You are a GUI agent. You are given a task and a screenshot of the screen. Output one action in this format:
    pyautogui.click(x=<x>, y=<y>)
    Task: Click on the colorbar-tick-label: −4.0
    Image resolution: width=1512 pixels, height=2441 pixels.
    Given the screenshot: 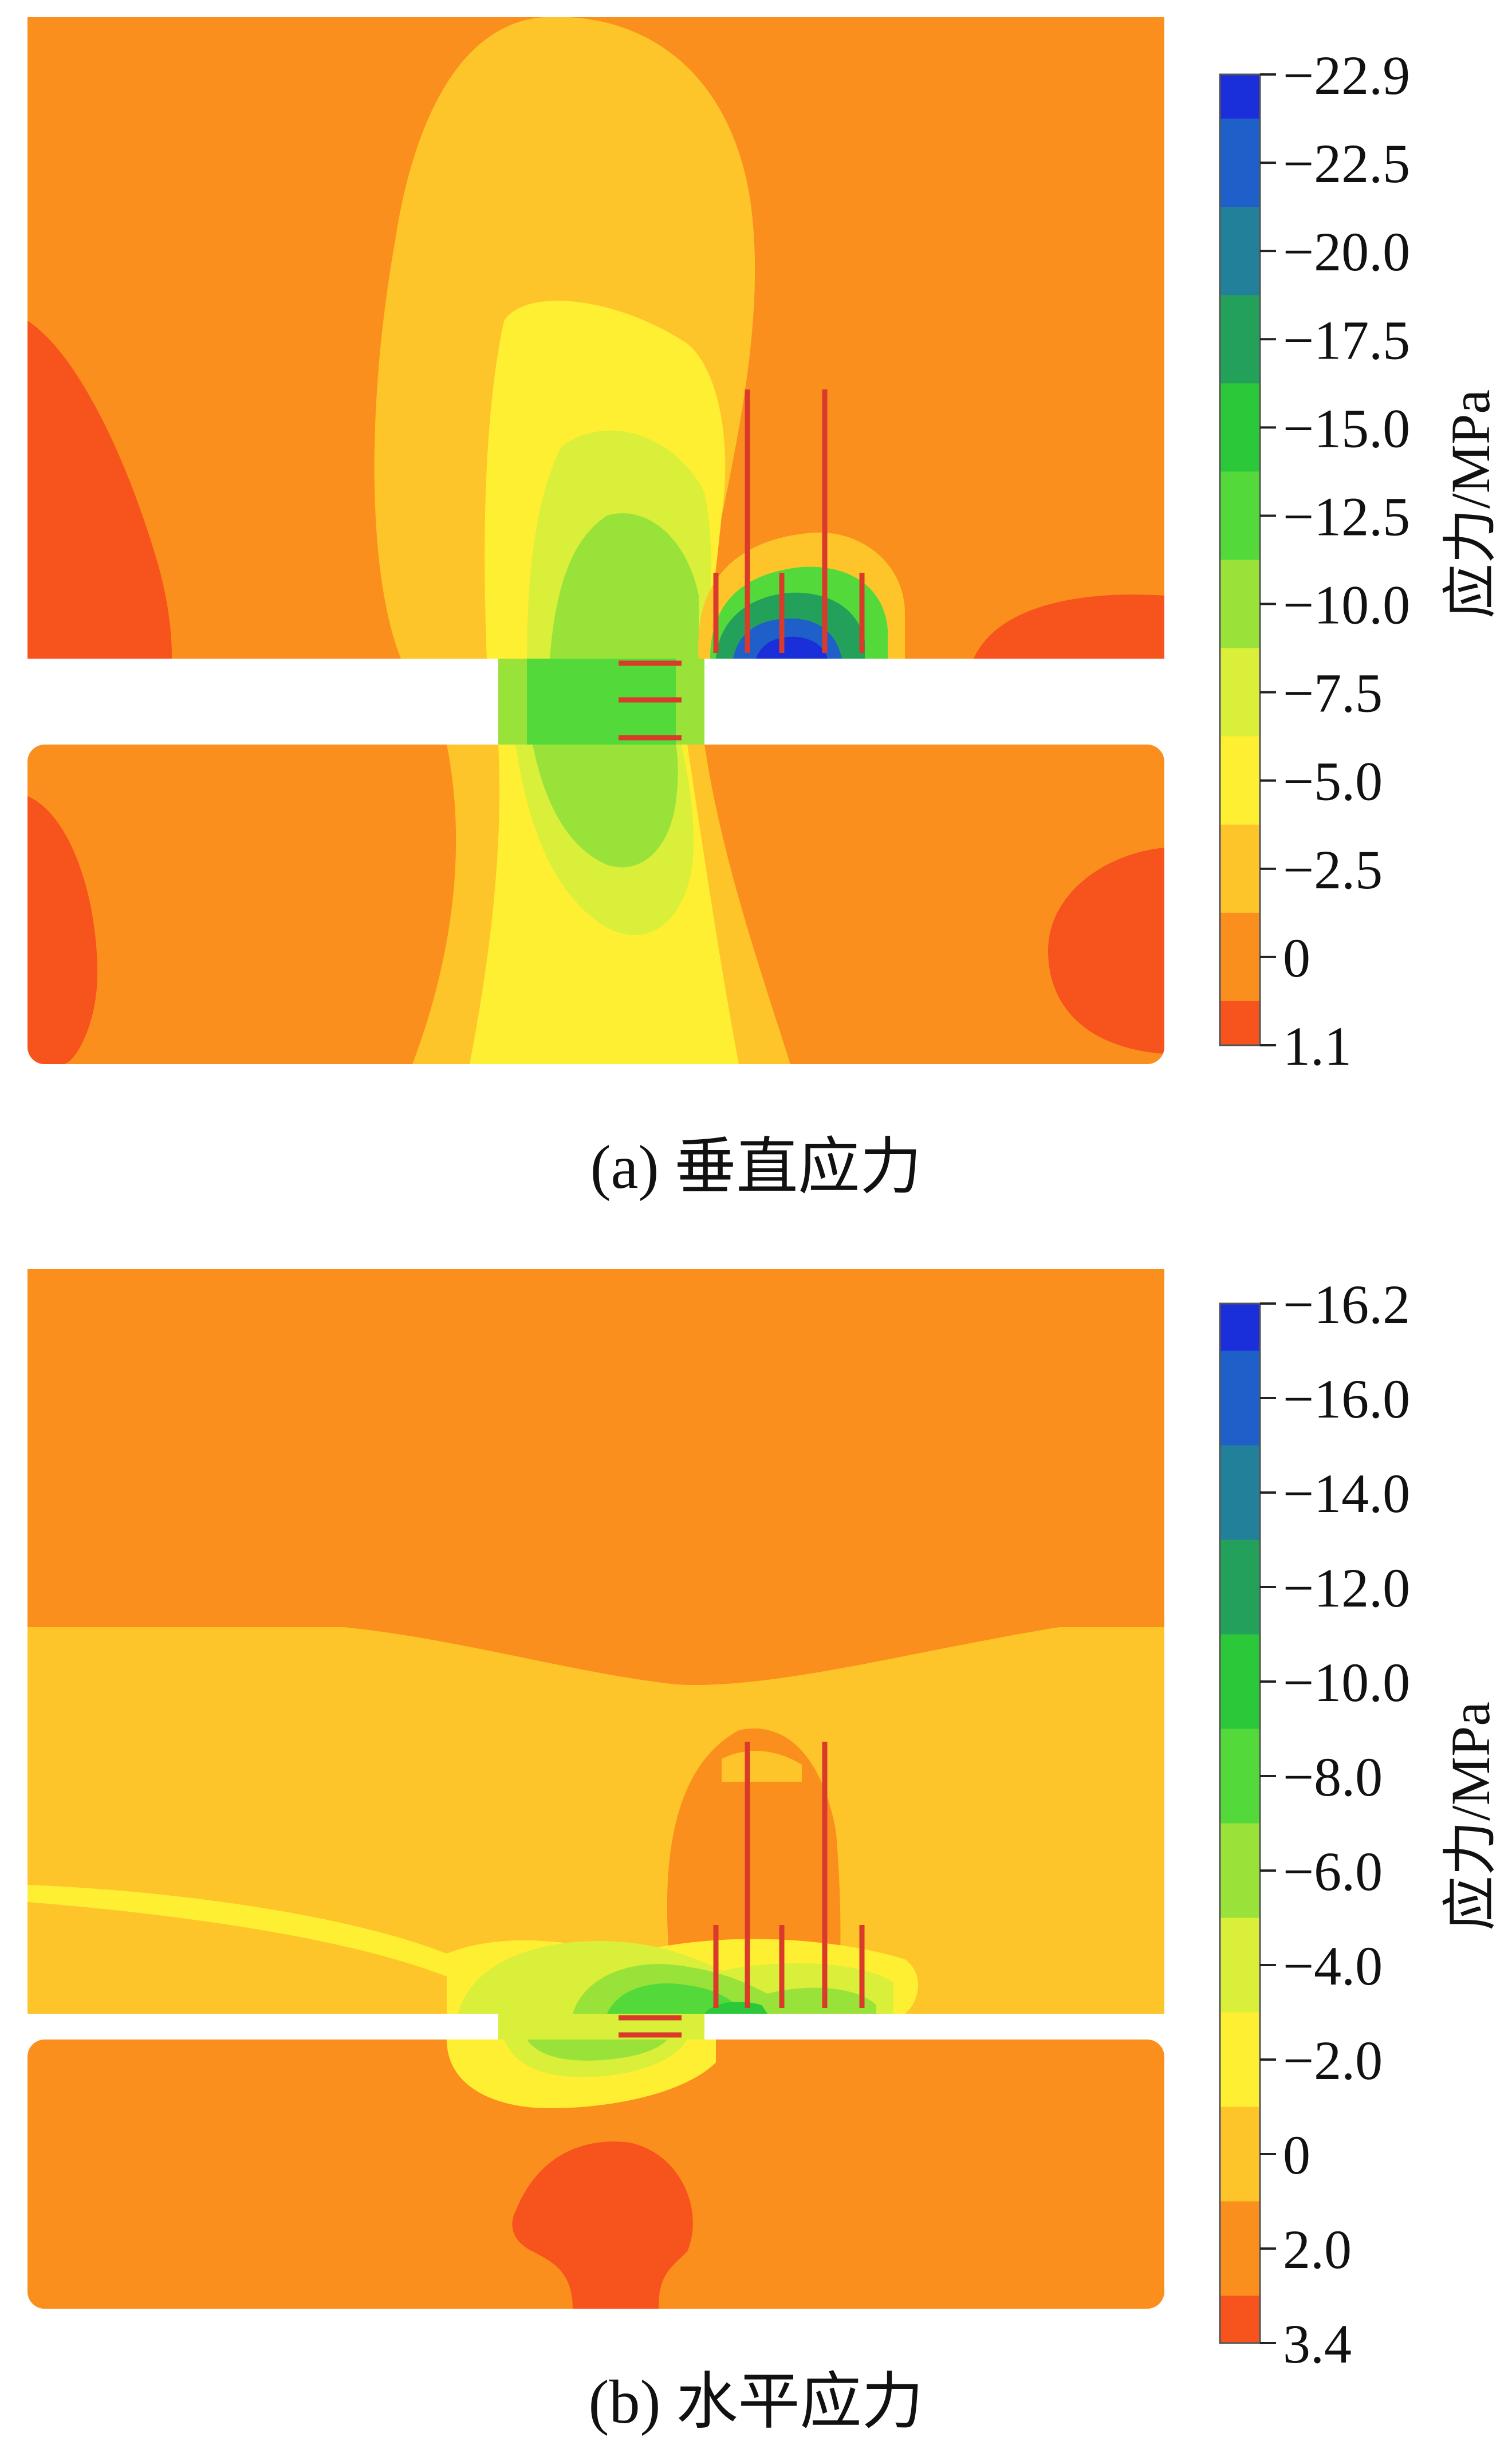 What is the action you would take?
    pyautogui.click(x=1333, y=1966)
    